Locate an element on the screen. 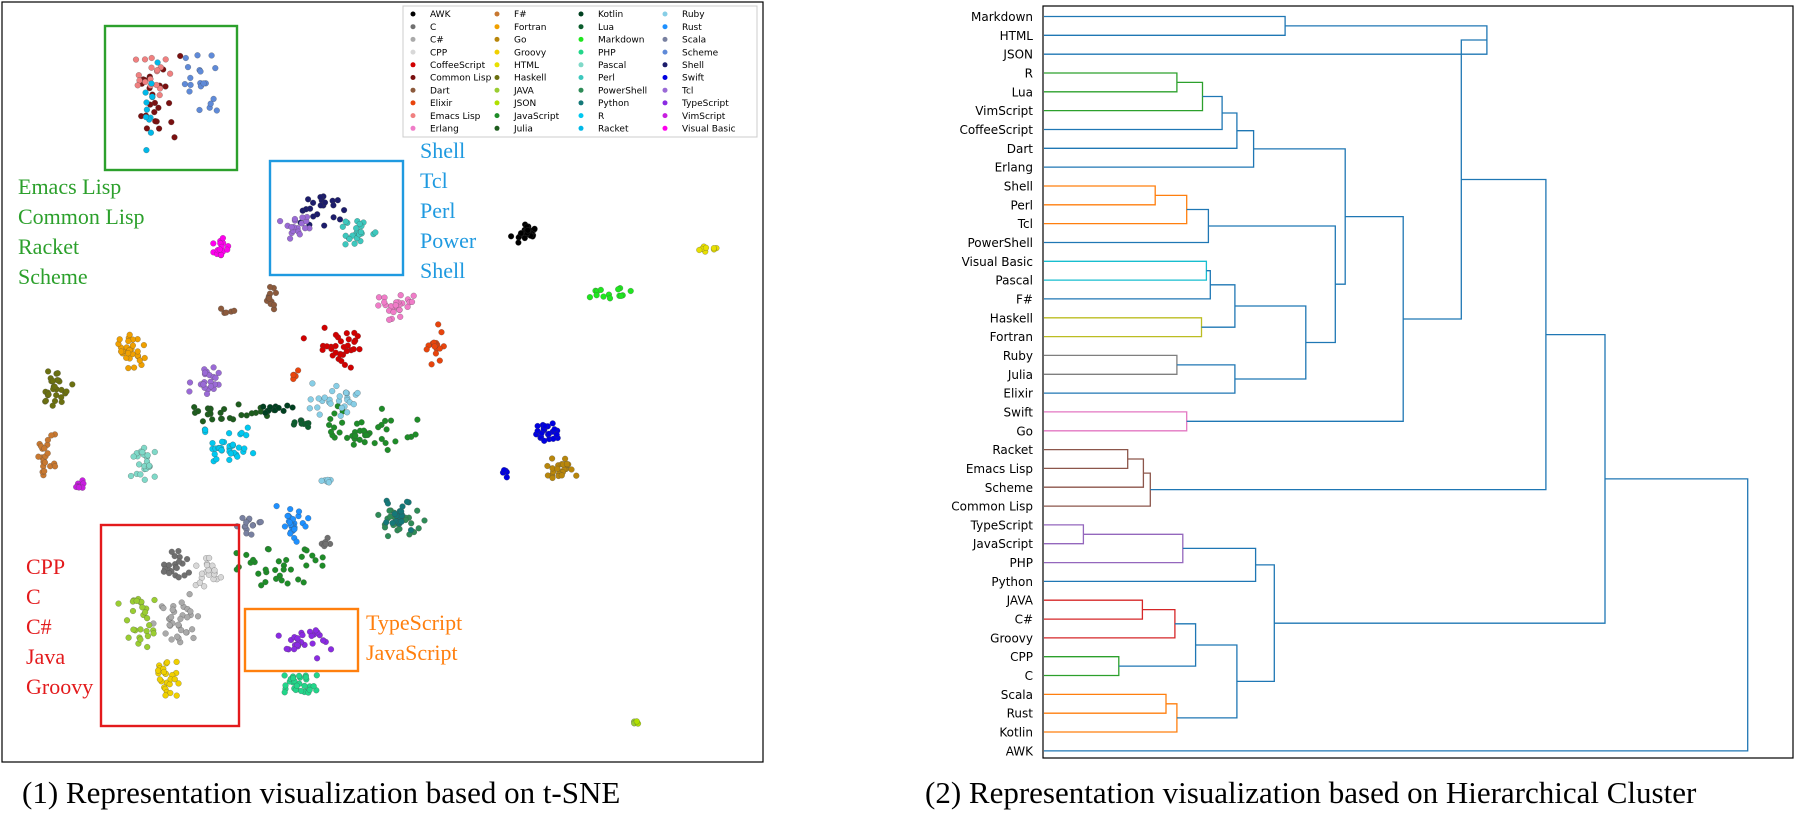 The height and width of the screenshot is (817, 1796). point-erlang is located at coordinates (407, 306).